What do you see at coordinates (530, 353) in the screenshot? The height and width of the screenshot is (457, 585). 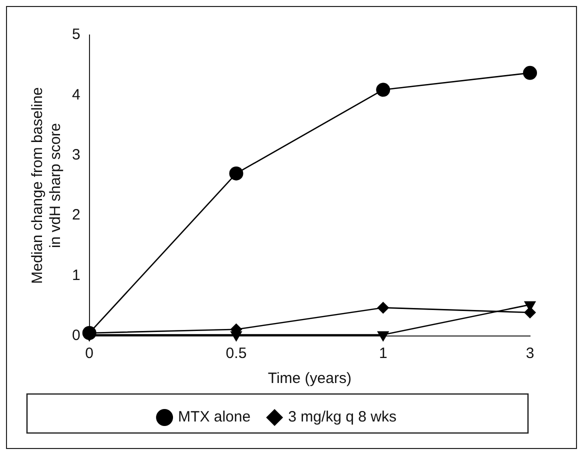 I see `x-tick-label: 3` at bounding box center [530, 353].